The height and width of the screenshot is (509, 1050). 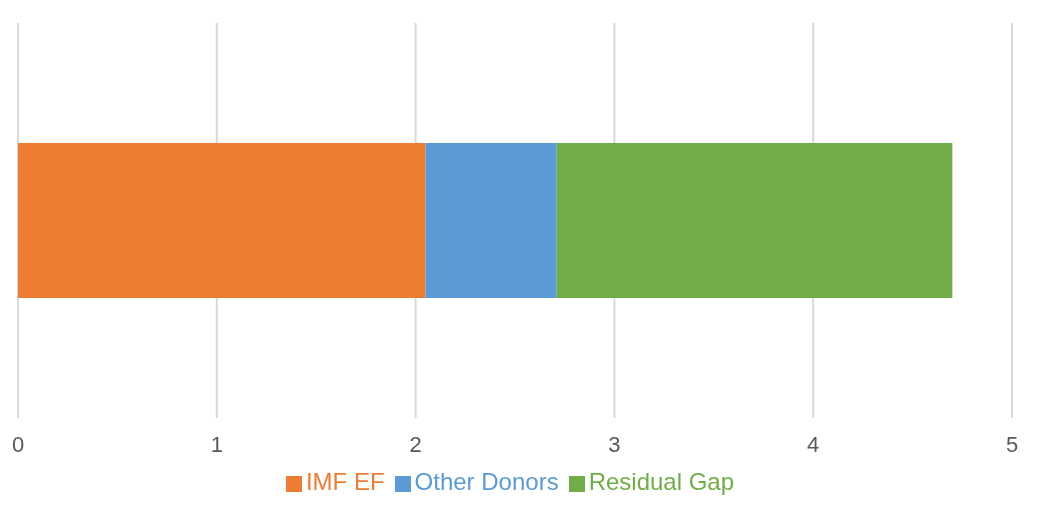 I want to click on legend-label: Residual Gap, so click(x=661, y=481).